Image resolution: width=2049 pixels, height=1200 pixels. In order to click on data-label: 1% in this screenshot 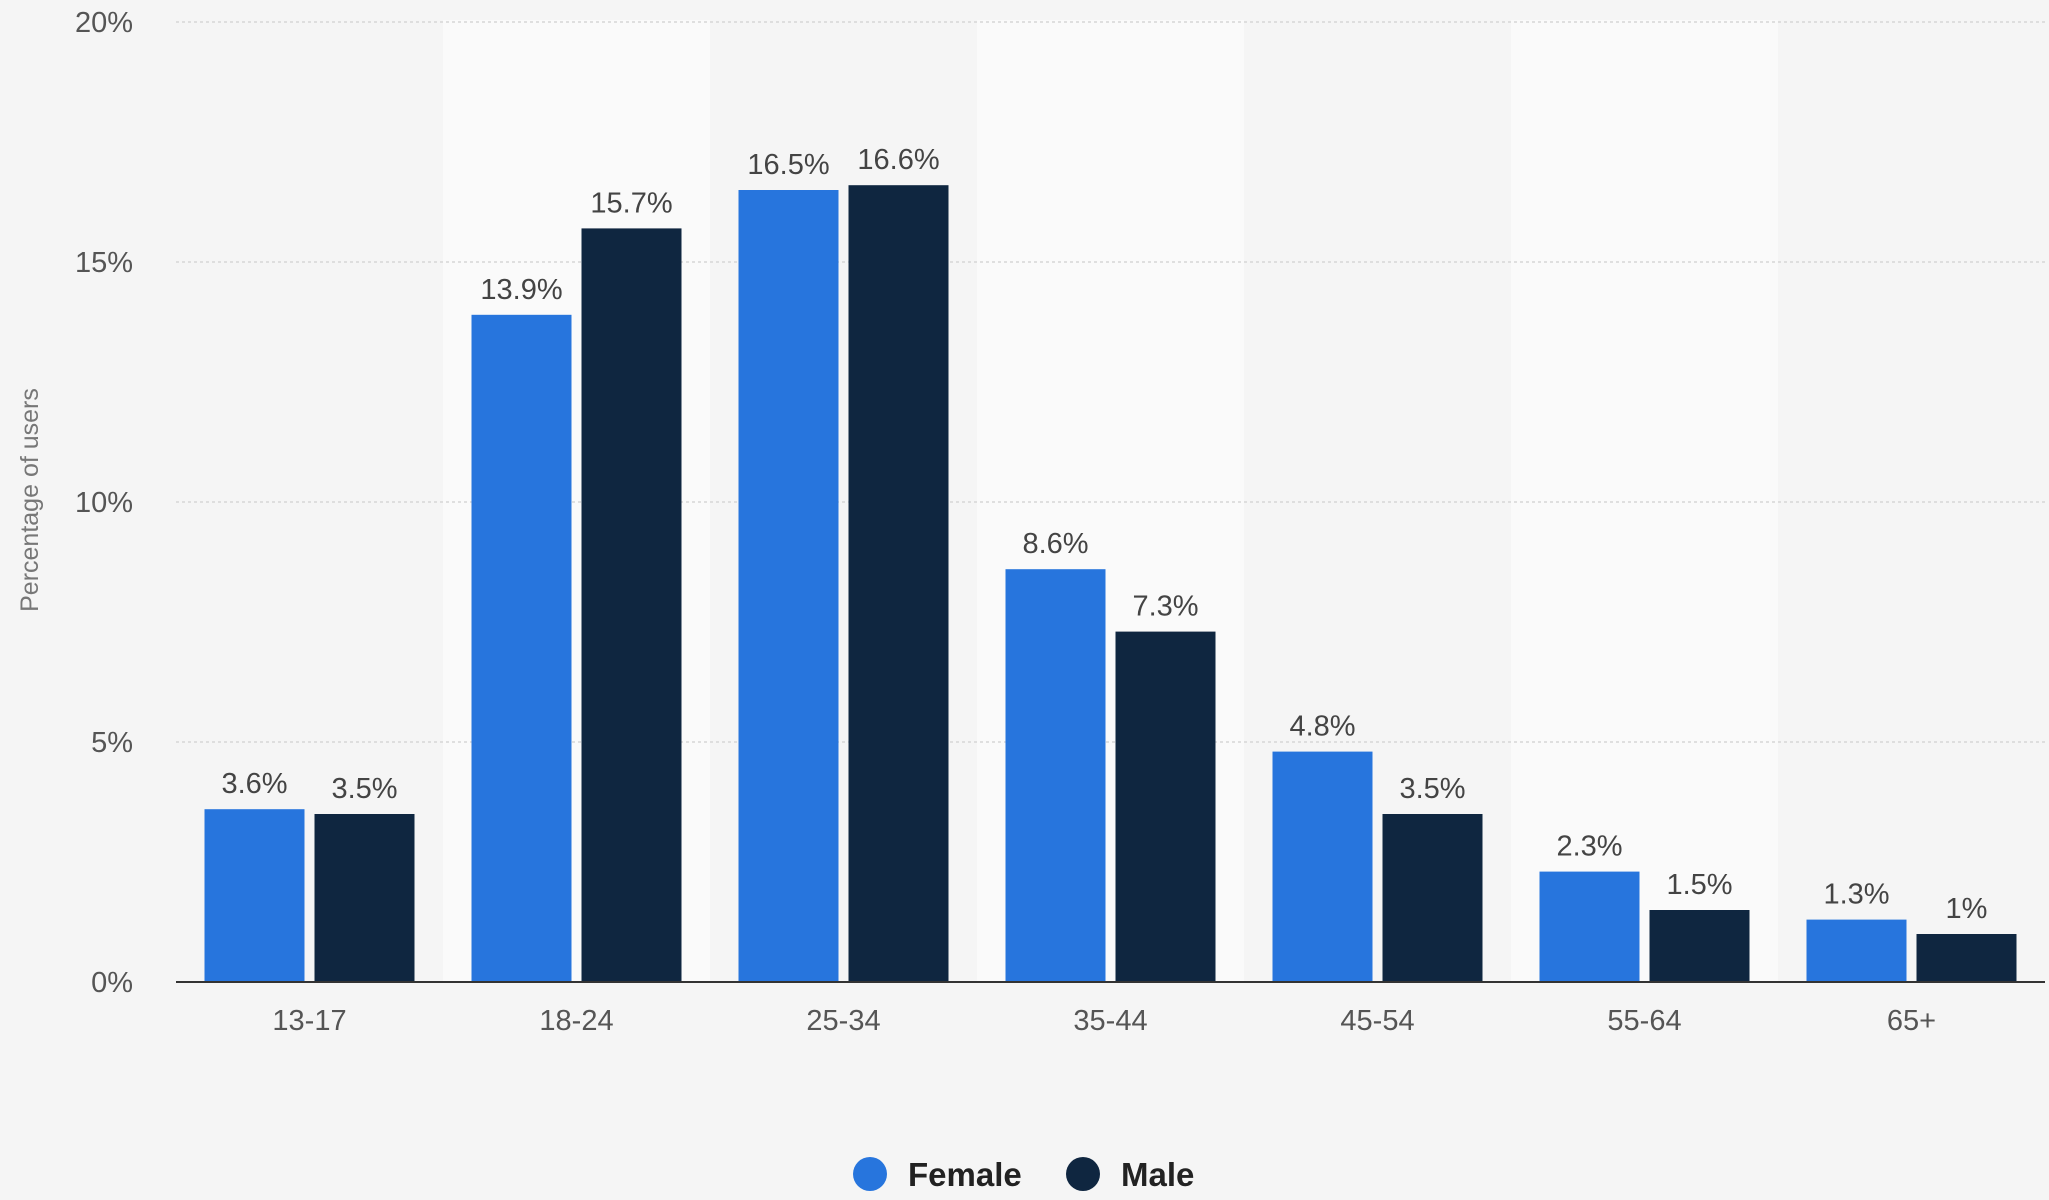, I will do `click(1967, 909)`.